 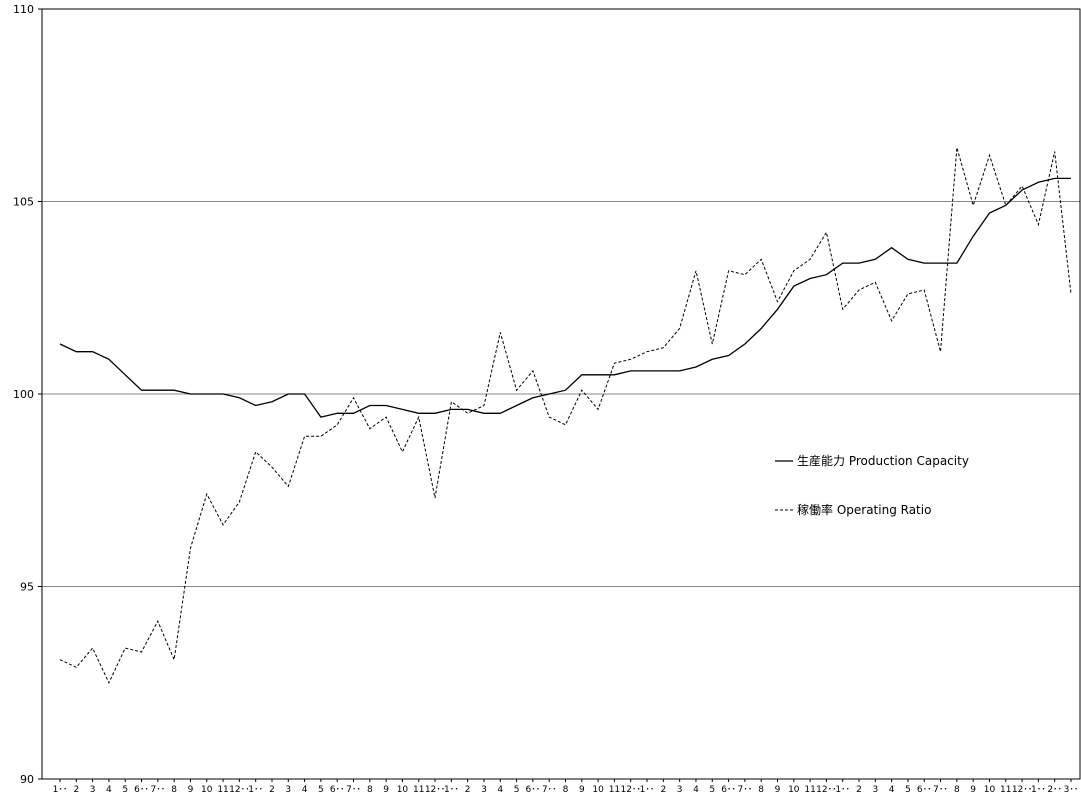 What do you see at coordinates (794, 790) in the screenshot?
I see `x-tick-label-45: 10` at bounding box center [794, 790].